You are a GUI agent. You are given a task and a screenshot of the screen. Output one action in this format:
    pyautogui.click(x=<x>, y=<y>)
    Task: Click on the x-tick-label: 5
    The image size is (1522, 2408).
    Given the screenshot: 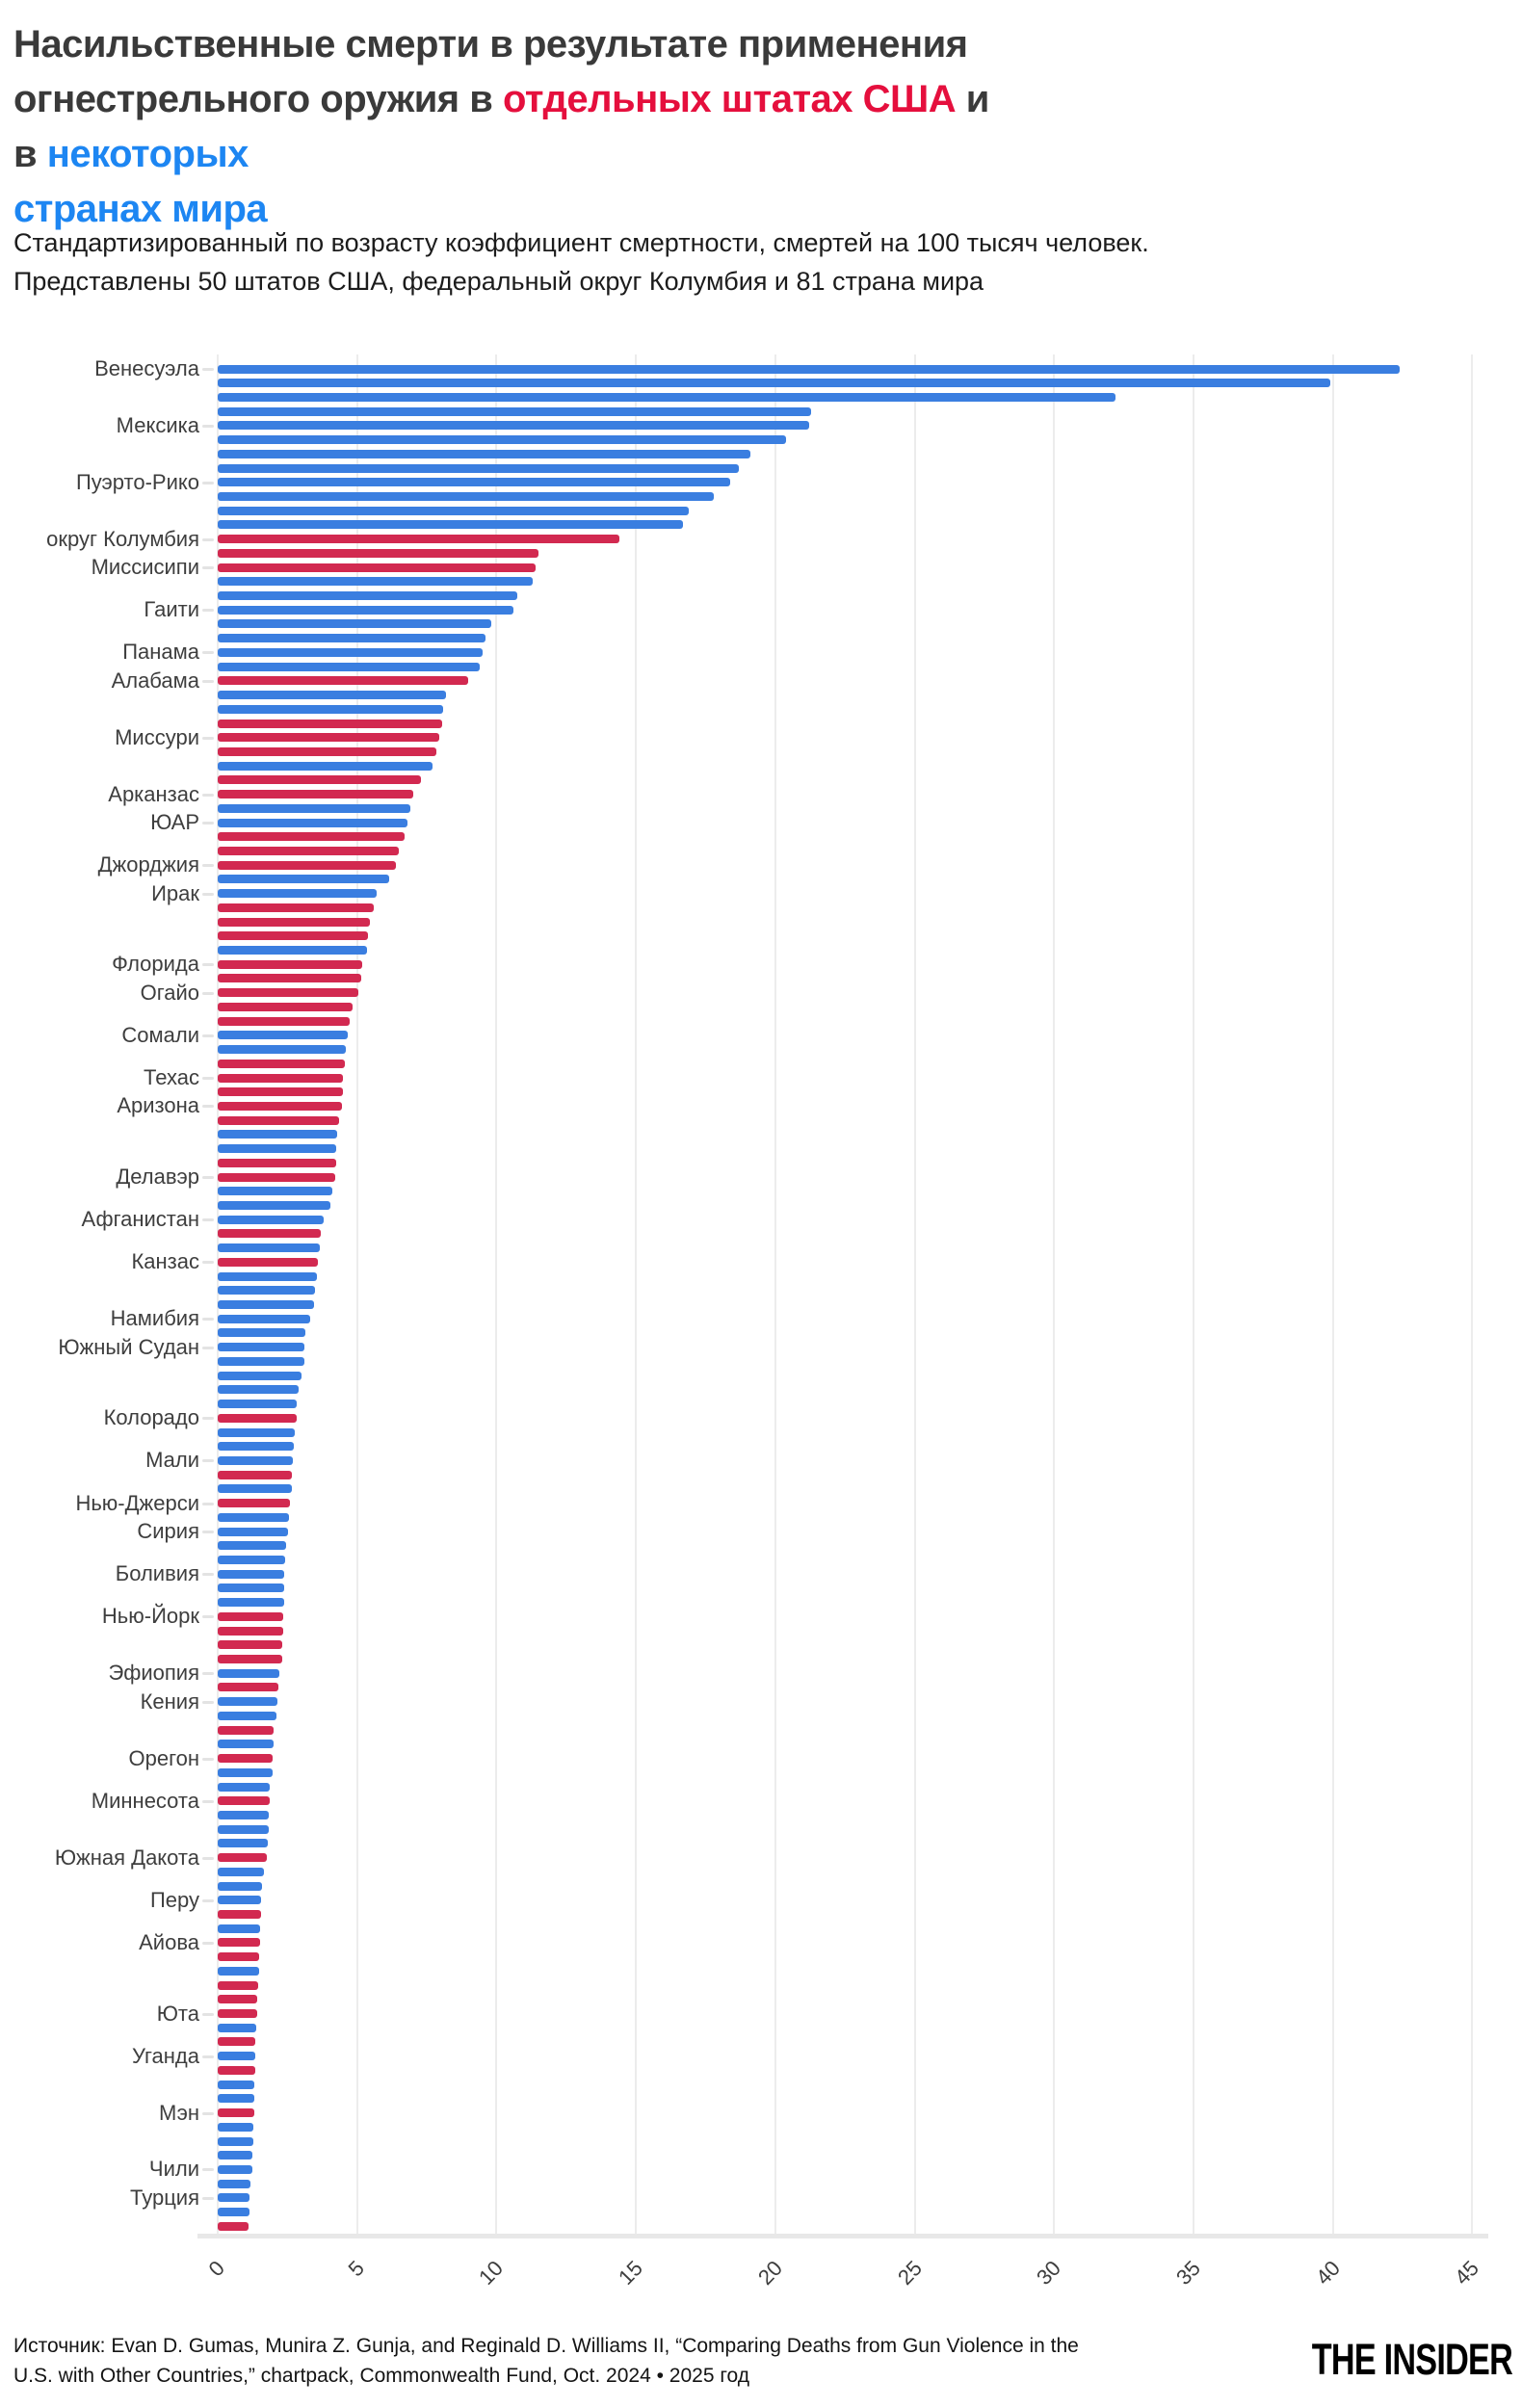 What is the action you would take?
    pyautogui.click(x=356, y=2269)
    